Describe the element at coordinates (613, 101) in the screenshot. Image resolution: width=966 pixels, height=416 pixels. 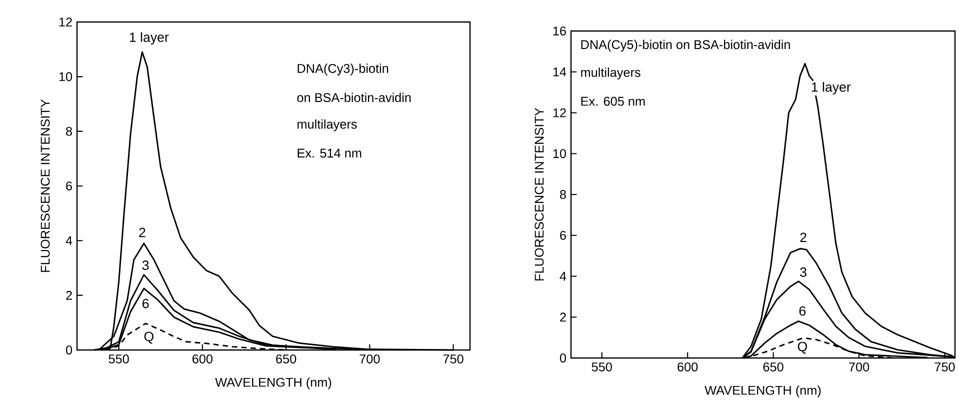
I see `annotation: Ex. 605 nm` at that location.